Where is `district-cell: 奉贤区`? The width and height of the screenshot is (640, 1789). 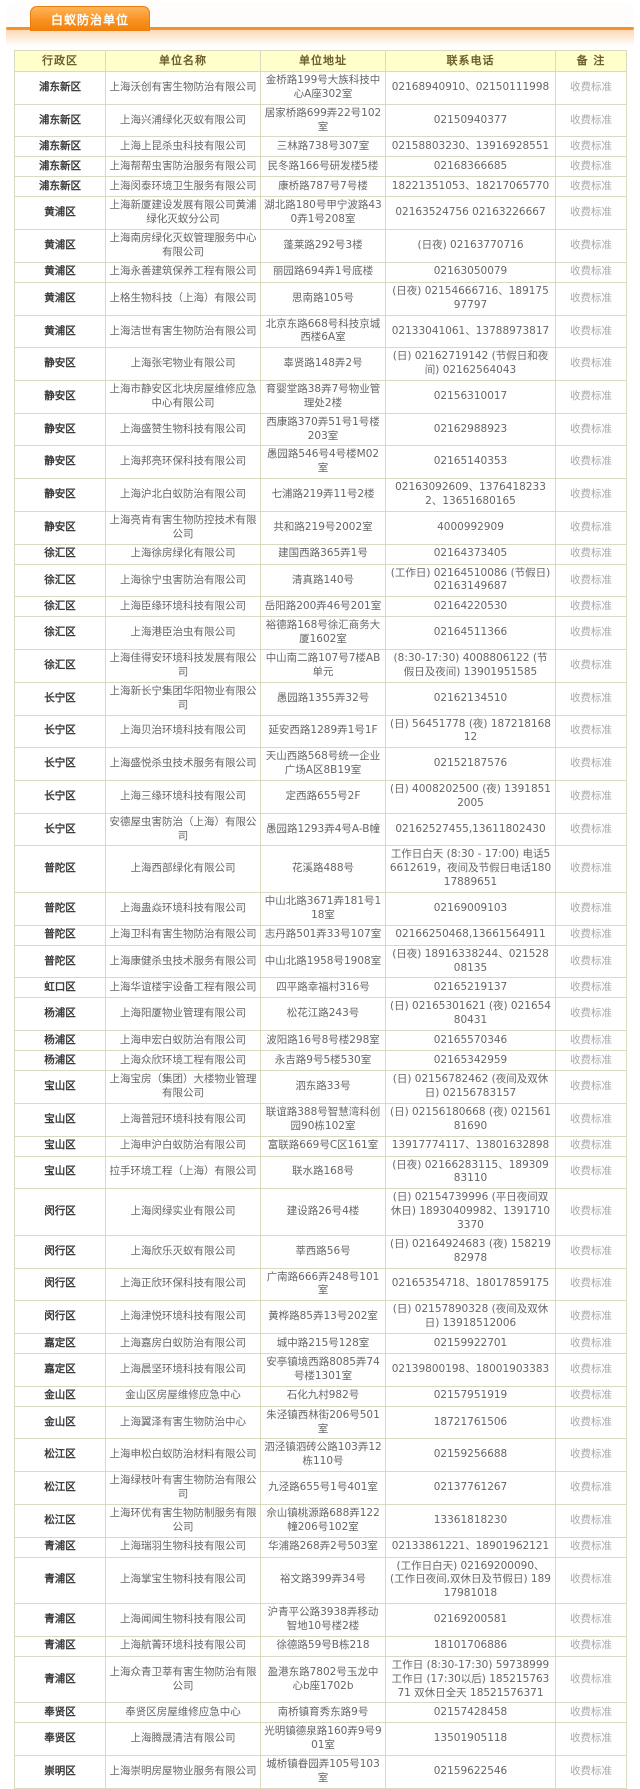
district-cell: 奉贤区 is located at coordinates (60, 1713).